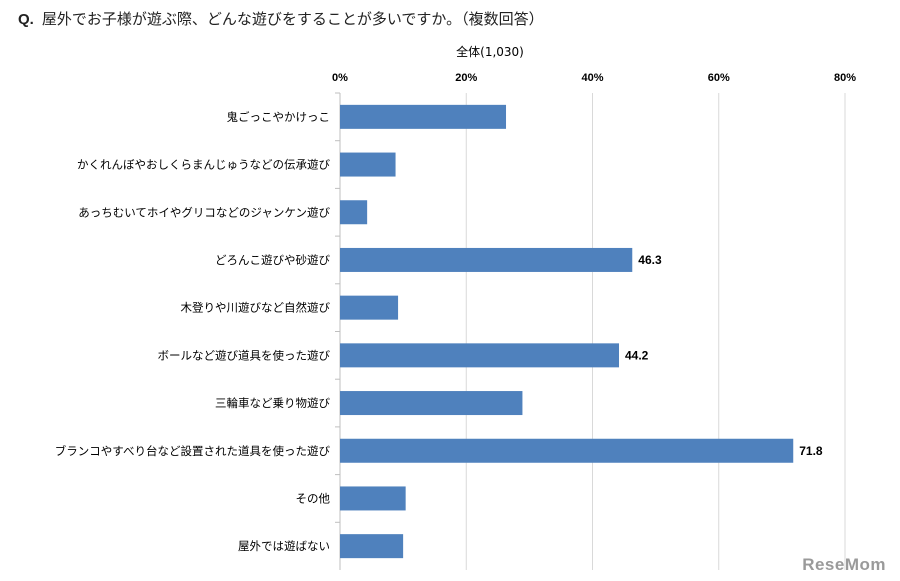 The height and width of the screenshot is (581, 900). What do you see at coordinates (845, 78) in the screenshot?
I see `x-tick-label: 80%` at bounding box center [845, 78].